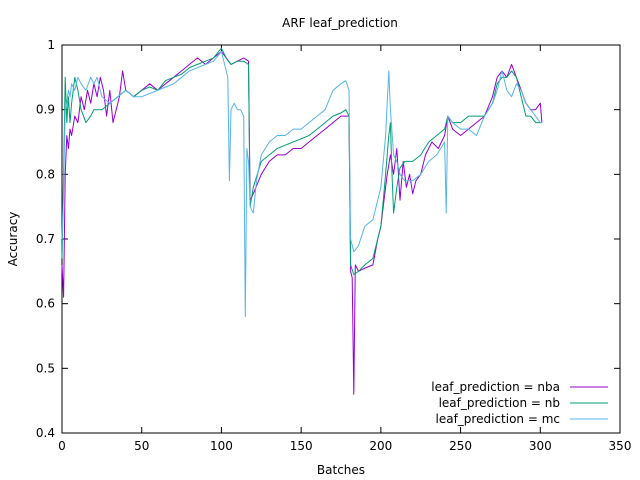 The width and height of the screenshot is (640, 480). I want to click on legend-label-1: leaf_prediction = nba, so click(495, 387).